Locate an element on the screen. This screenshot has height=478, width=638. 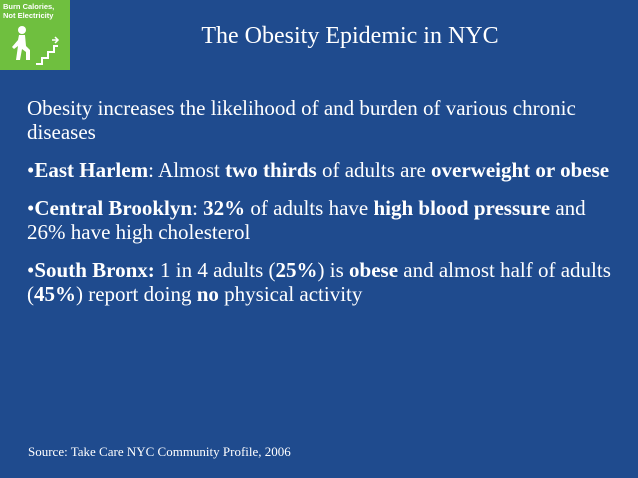
emphasis: 32% is located at coordinates (224, 208).